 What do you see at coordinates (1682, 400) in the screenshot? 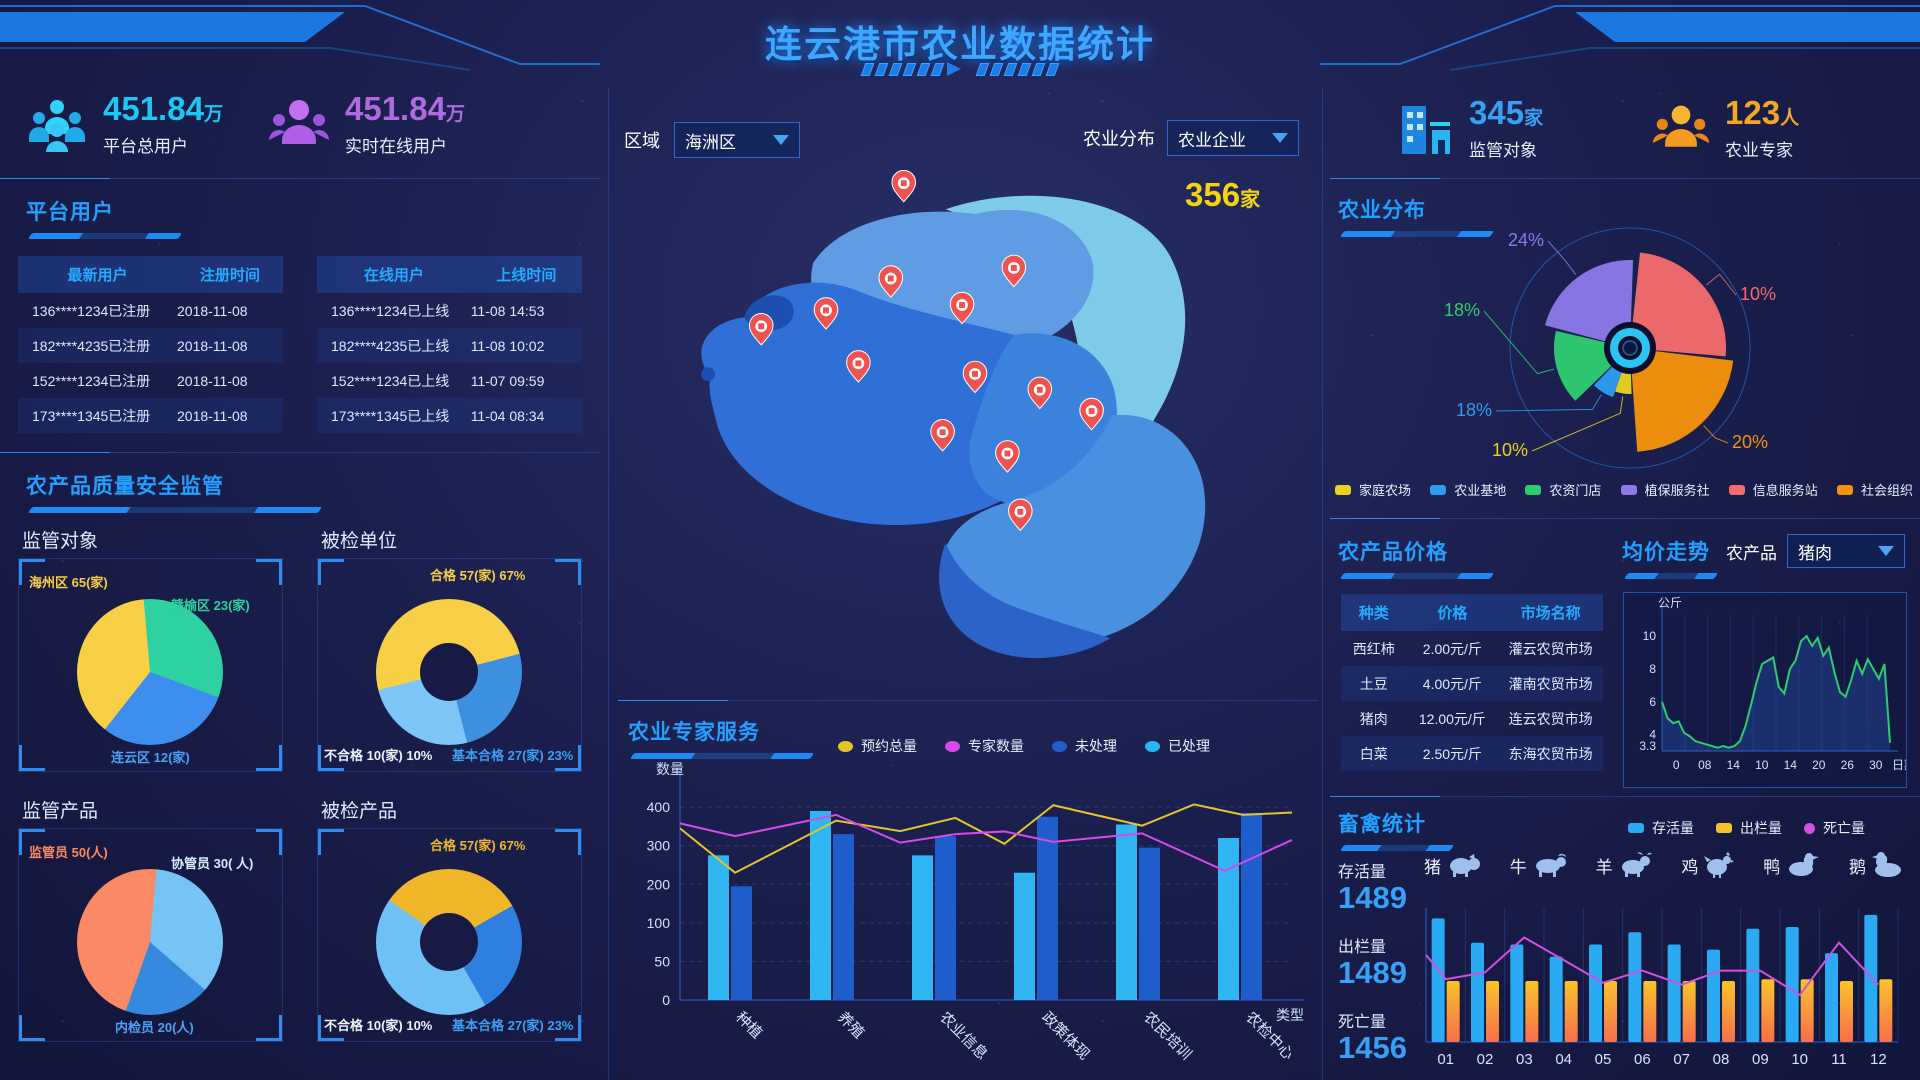
I see `rose-slice` at bounding box center [1682, 400].